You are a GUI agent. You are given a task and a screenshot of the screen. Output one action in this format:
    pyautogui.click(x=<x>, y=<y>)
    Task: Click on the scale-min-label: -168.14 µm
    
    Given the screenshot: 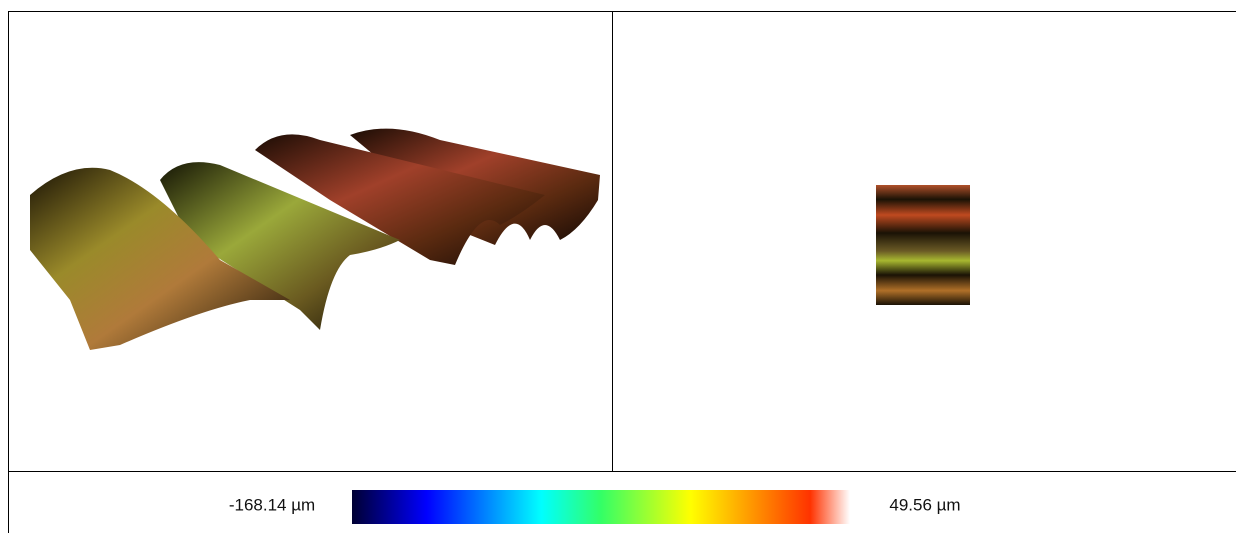 What is the action you would take?
    pyautogui.click(x=272, y=504)
    